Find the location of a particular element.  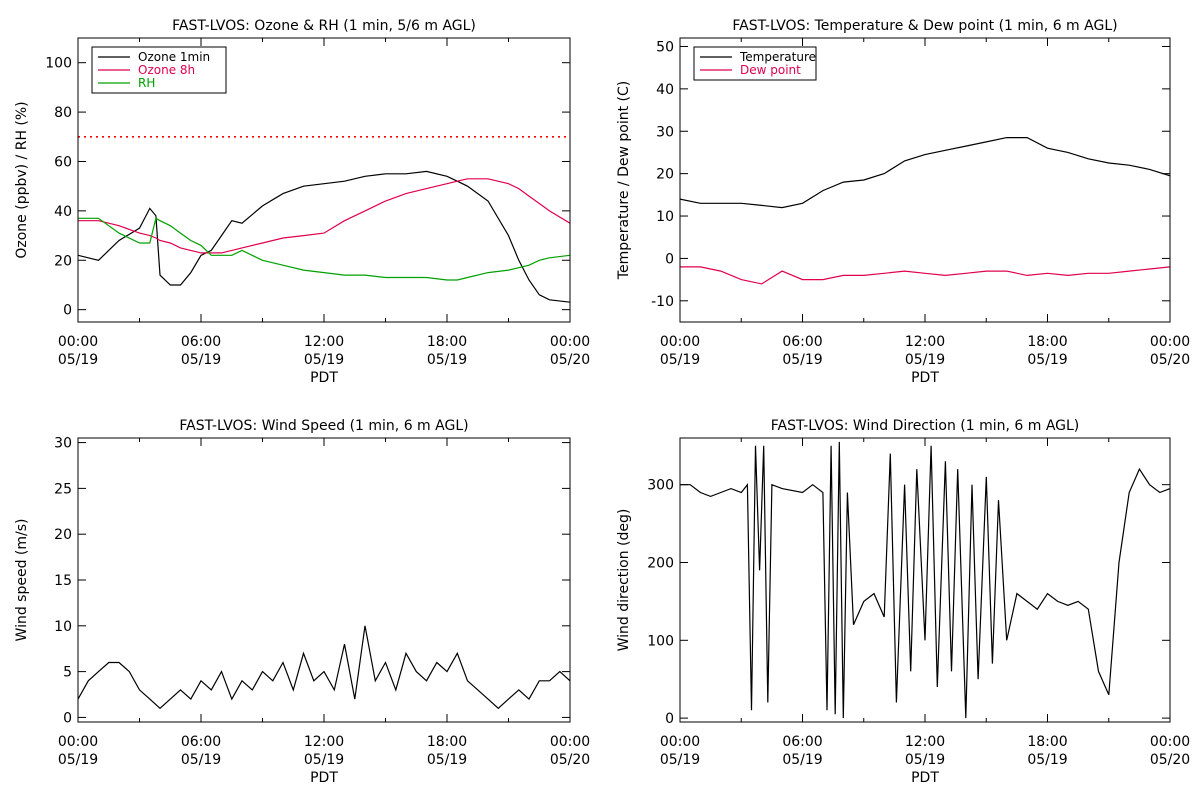

y-tick-label: 80 is located at coordinates (63, 113).